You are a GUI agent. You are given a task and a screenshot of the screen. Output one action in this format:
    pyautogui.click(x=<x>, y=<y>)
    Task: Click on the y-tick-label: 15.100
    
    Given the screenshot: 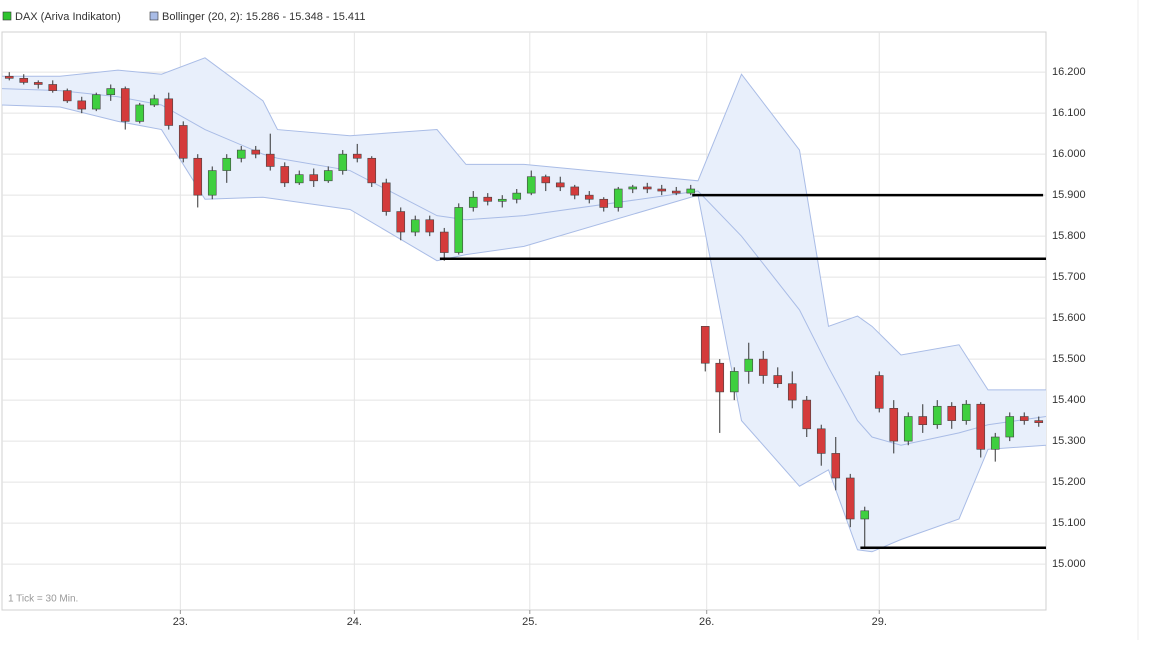 What is the action you would take?
    pyautogui.click(x=1069, y=523)
    